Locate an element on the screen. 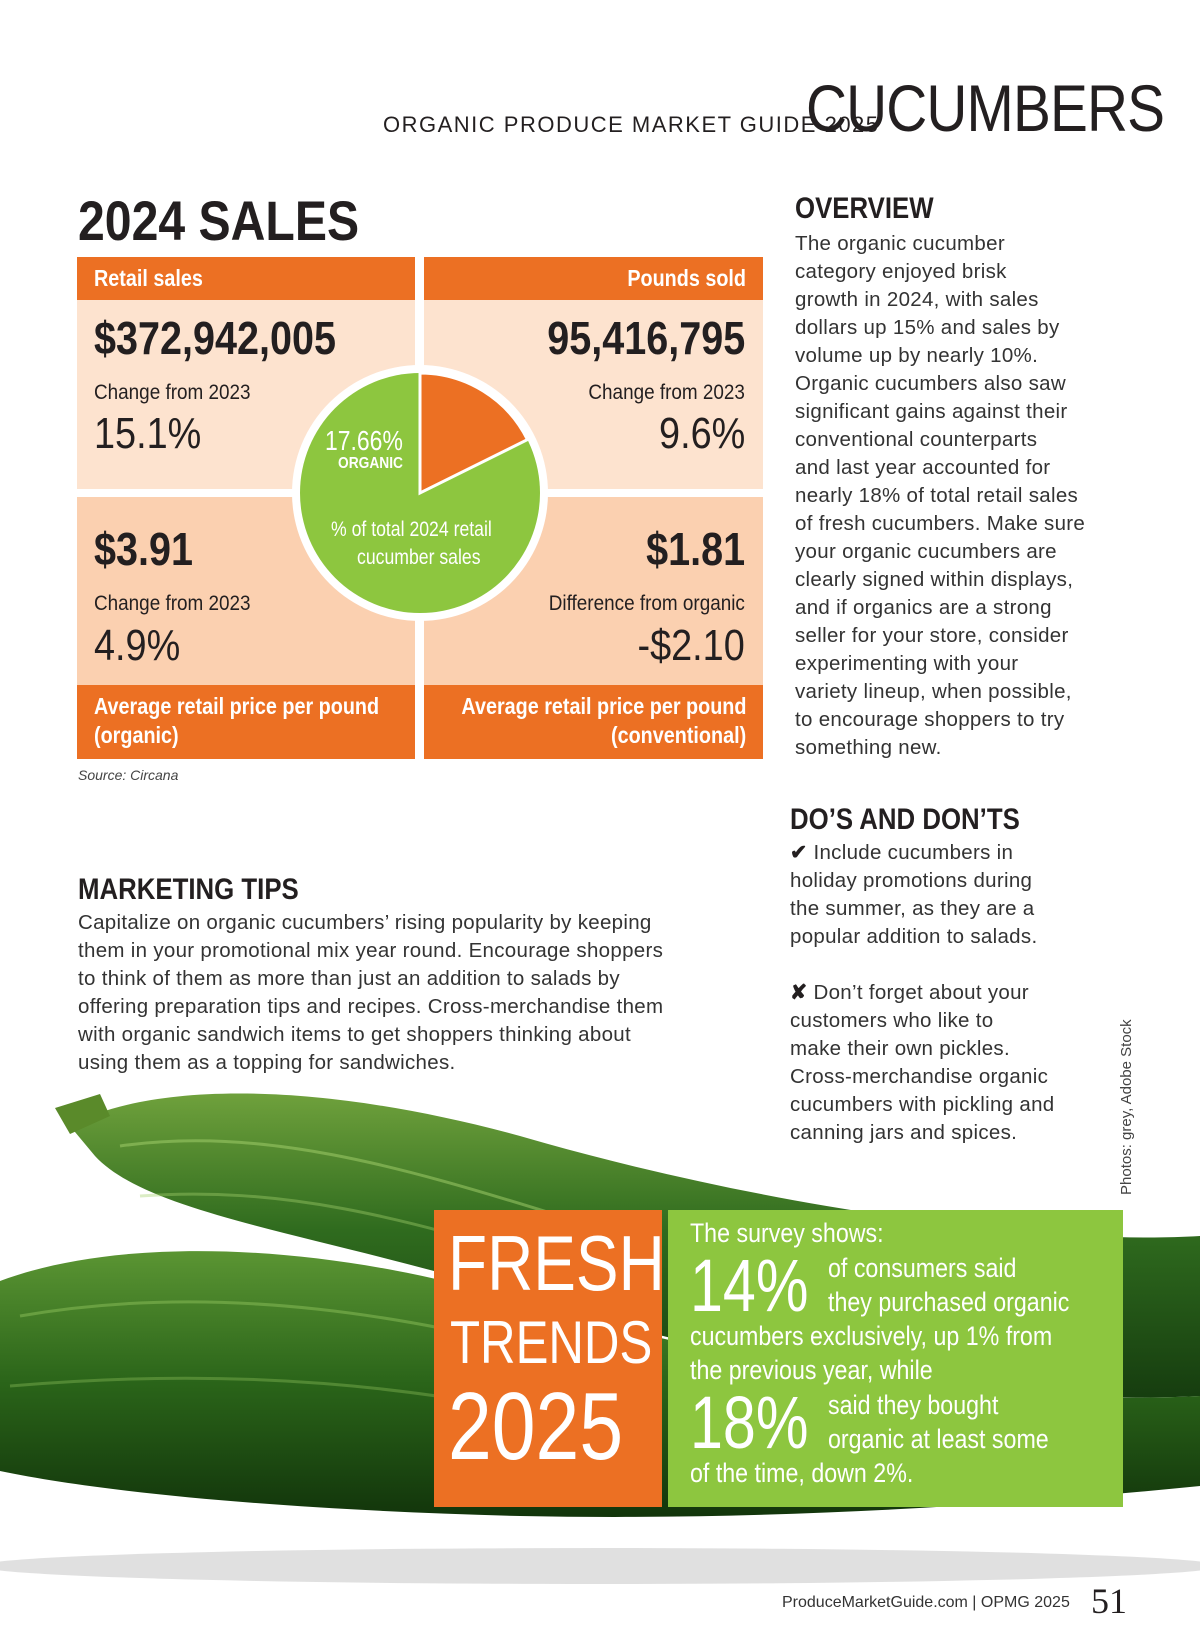 The height and width of the screenshot is (1626, 1200). overview-line: dollars up 15% and sales by is located at coordinates (927, 327).